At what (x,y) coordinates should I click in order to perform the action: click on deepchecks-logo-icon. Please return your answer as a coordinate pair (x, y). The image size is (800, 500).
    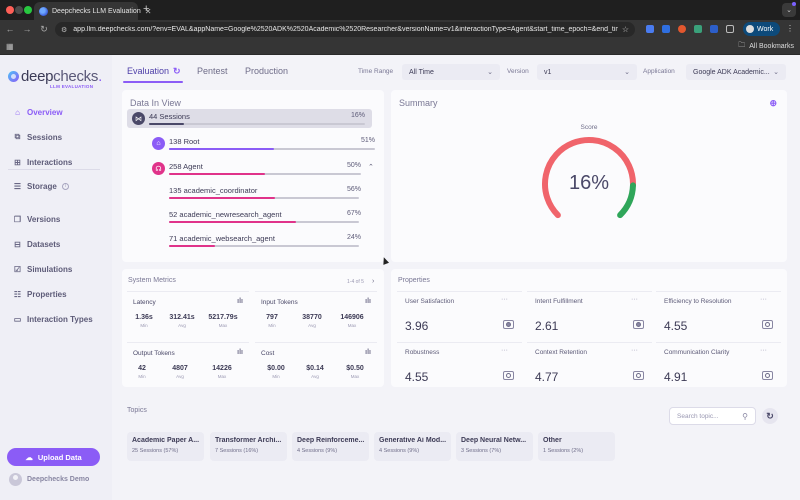
    Looking at the image, I should click on (13, 76).